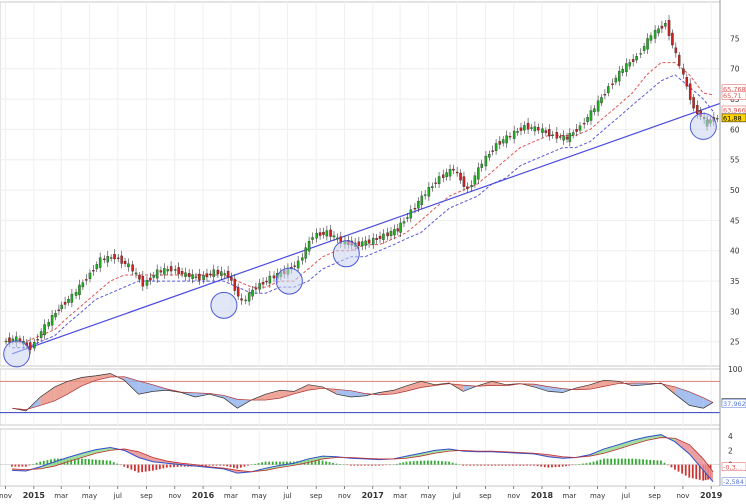 The image size is (746, 504). What do you see at coordinates (735, 160) in the screenshot?
I see `price-tick-label: 55` at bounding box center [735, 160].